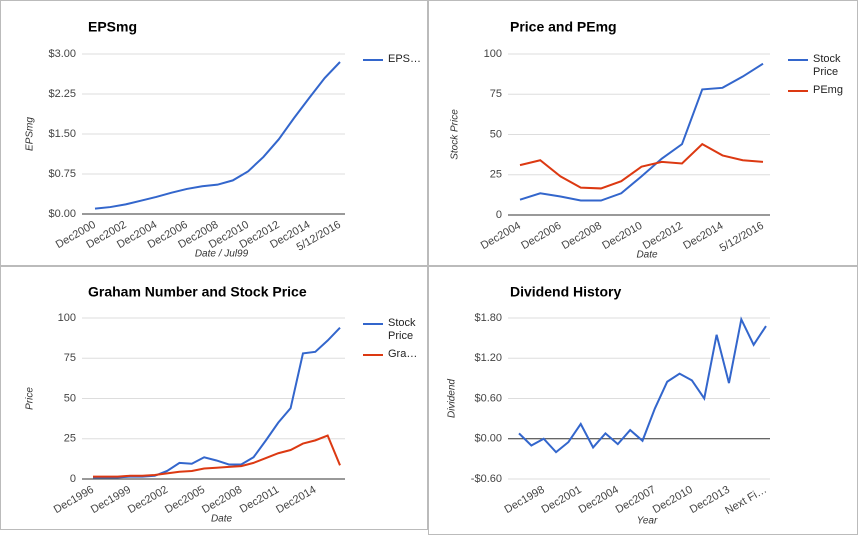  Describe the element at coordinates (563, 27) in the screenshot. I see `chart-title: Price and PEmg` at that location.